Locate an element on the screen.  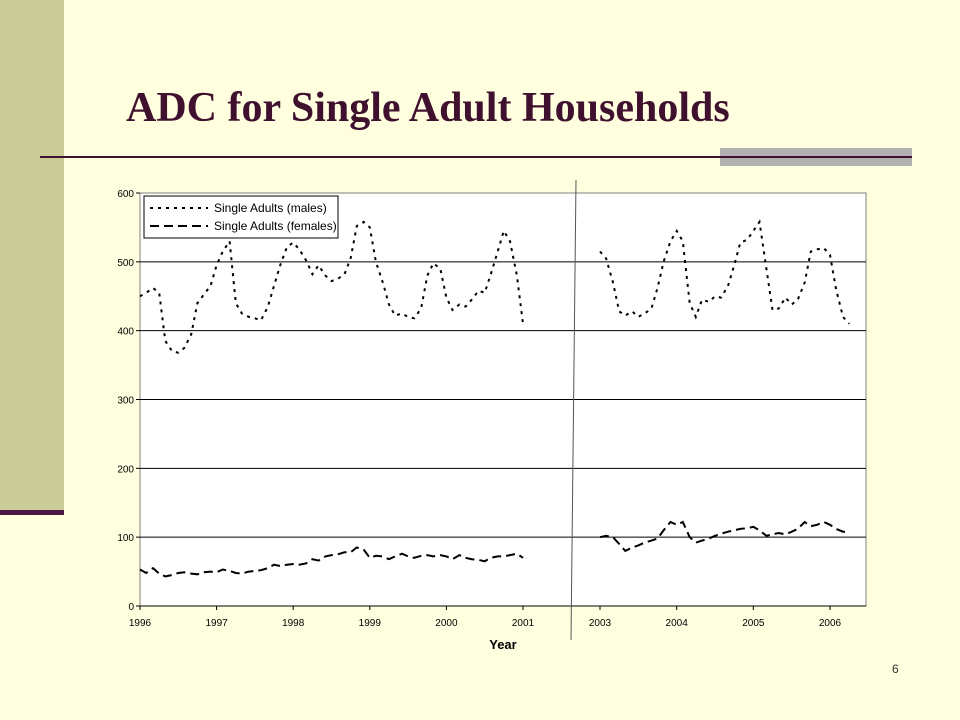
x-axis-ticks: 1996 1997 1998 1999 2000 2001 2003 2004 2005 2006 is located at coordinates (497, 617).